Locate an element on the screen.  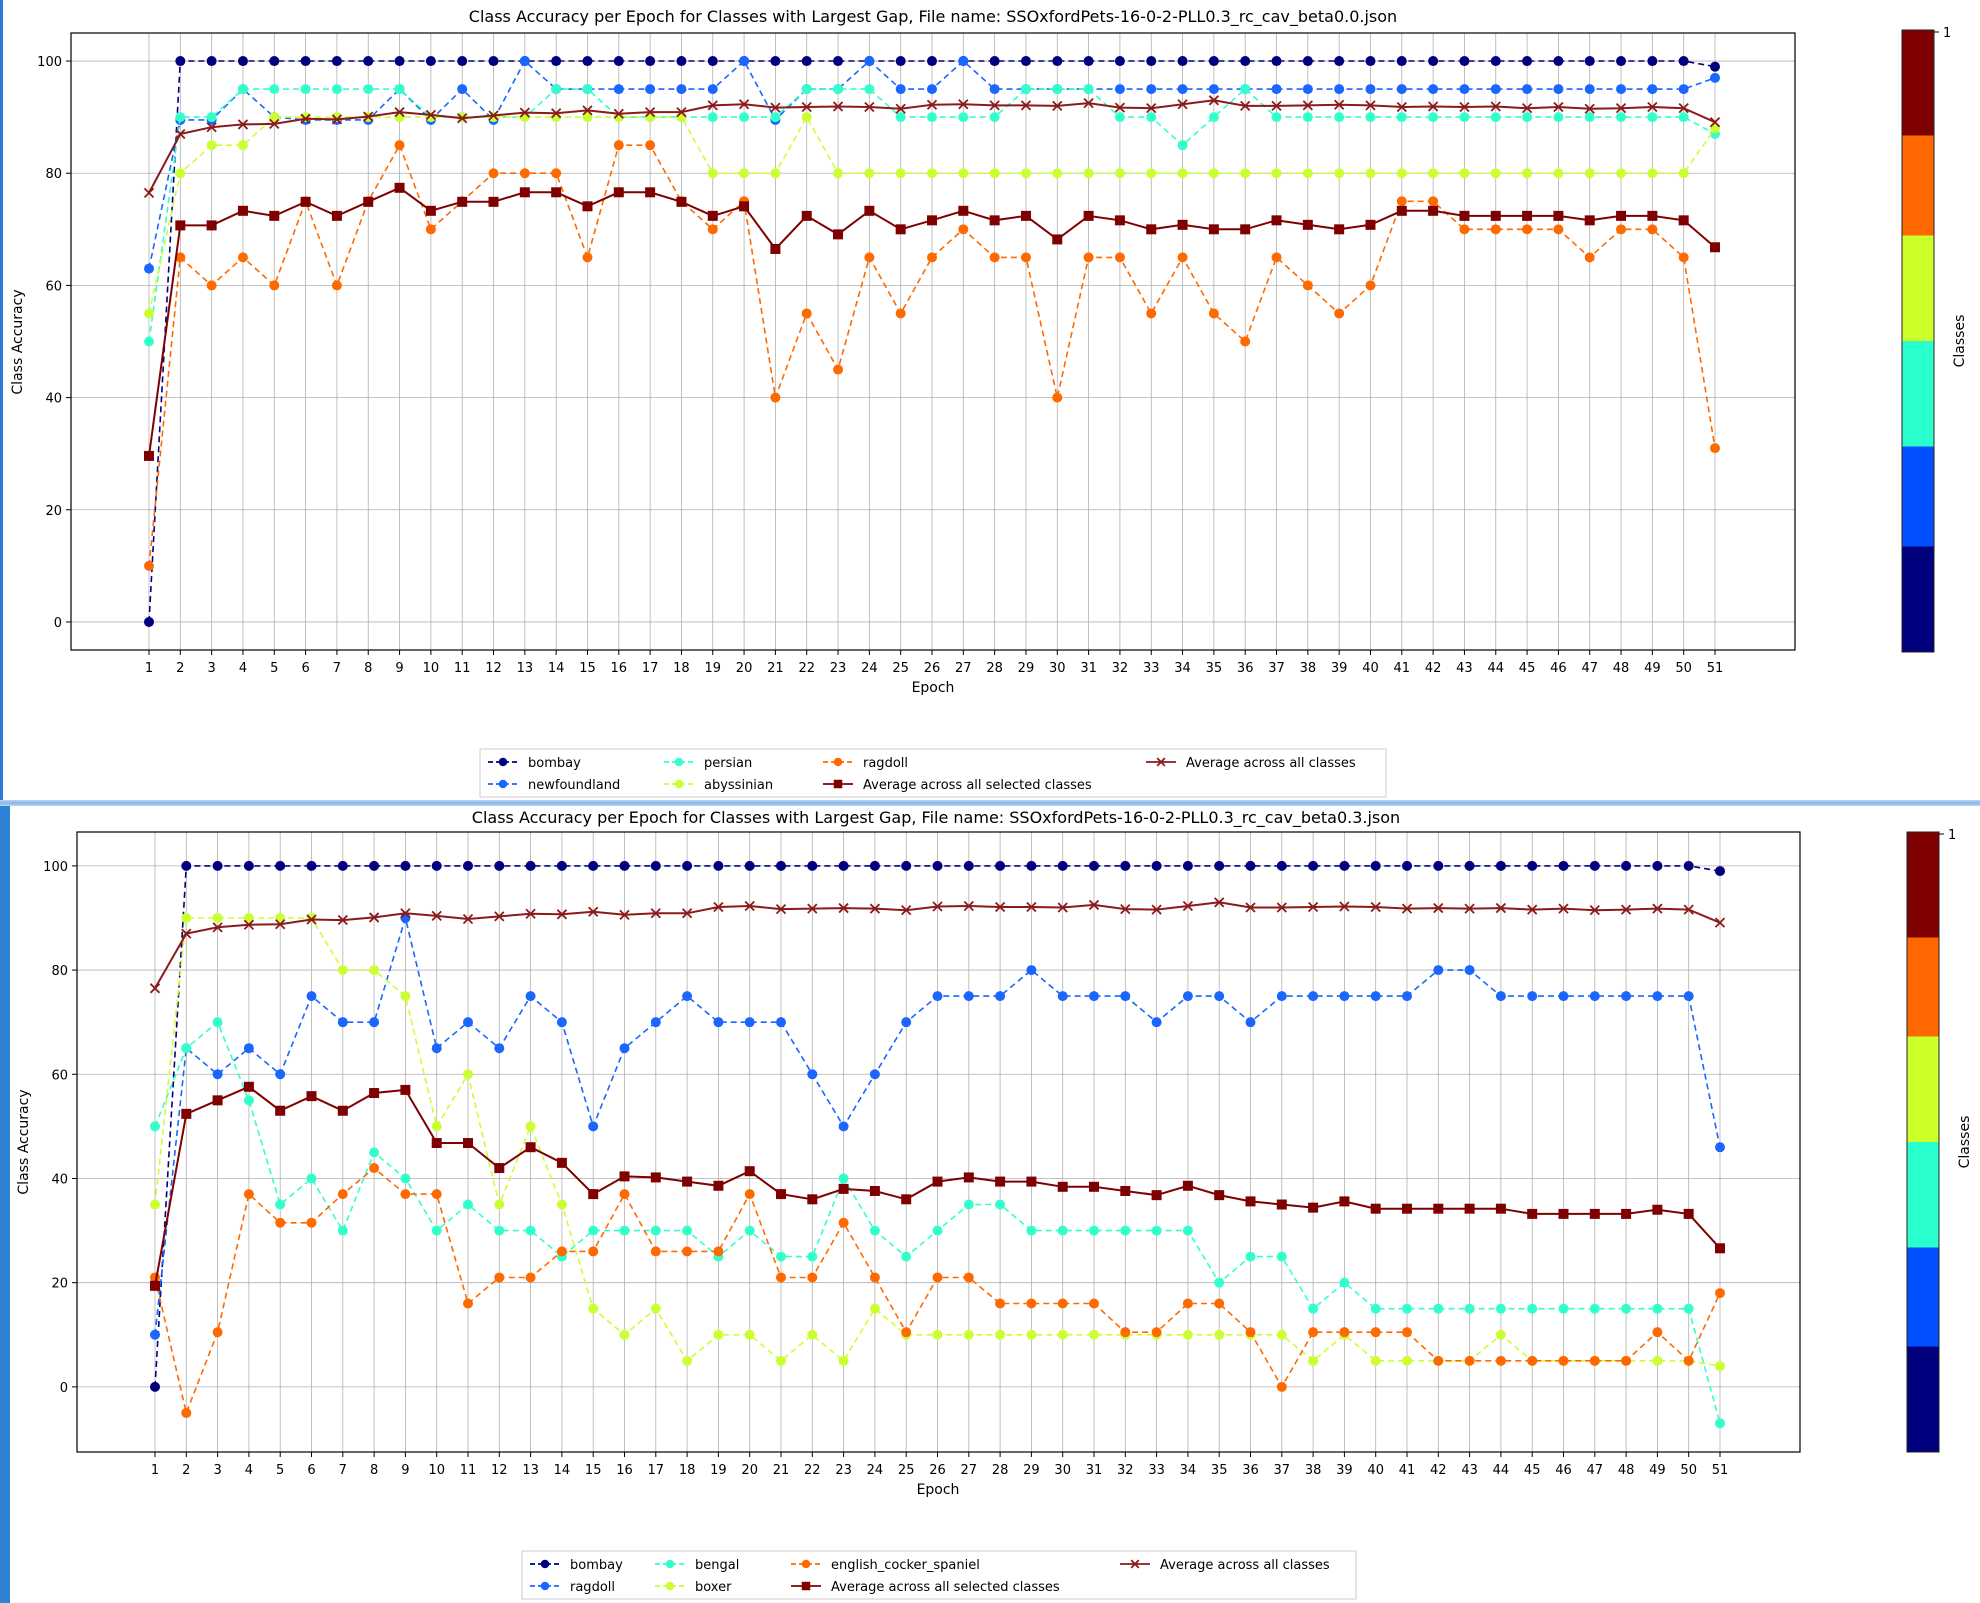
x-tick-label: 36 is located at coordinates (1245, 668).